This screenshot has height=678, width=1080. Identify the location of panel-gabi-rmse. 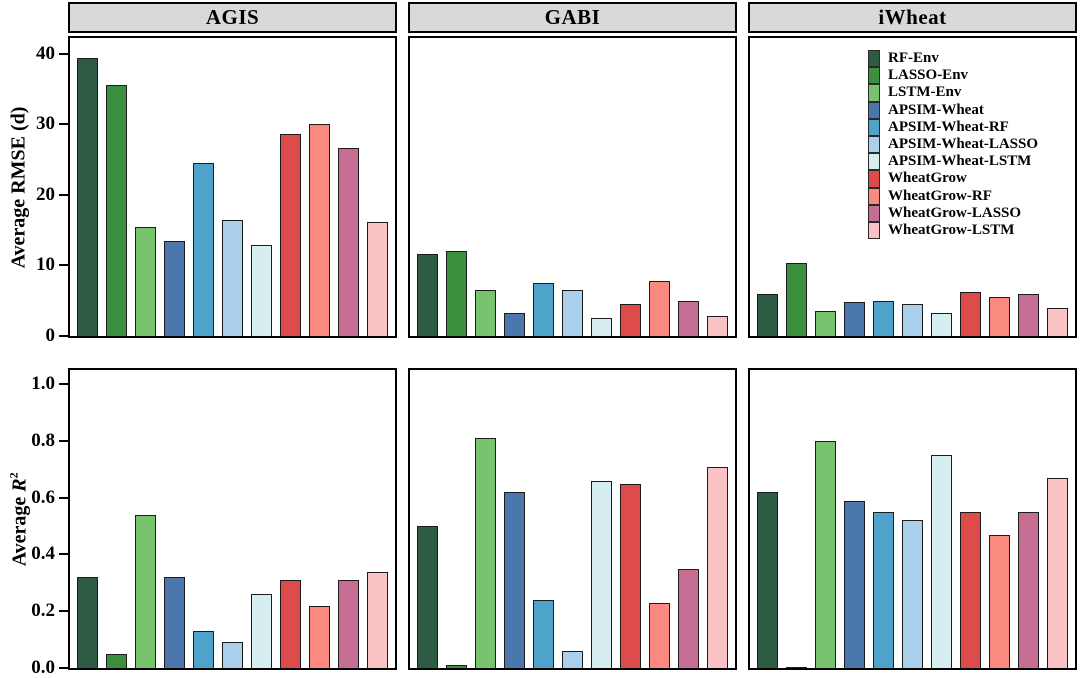
(572, 187).